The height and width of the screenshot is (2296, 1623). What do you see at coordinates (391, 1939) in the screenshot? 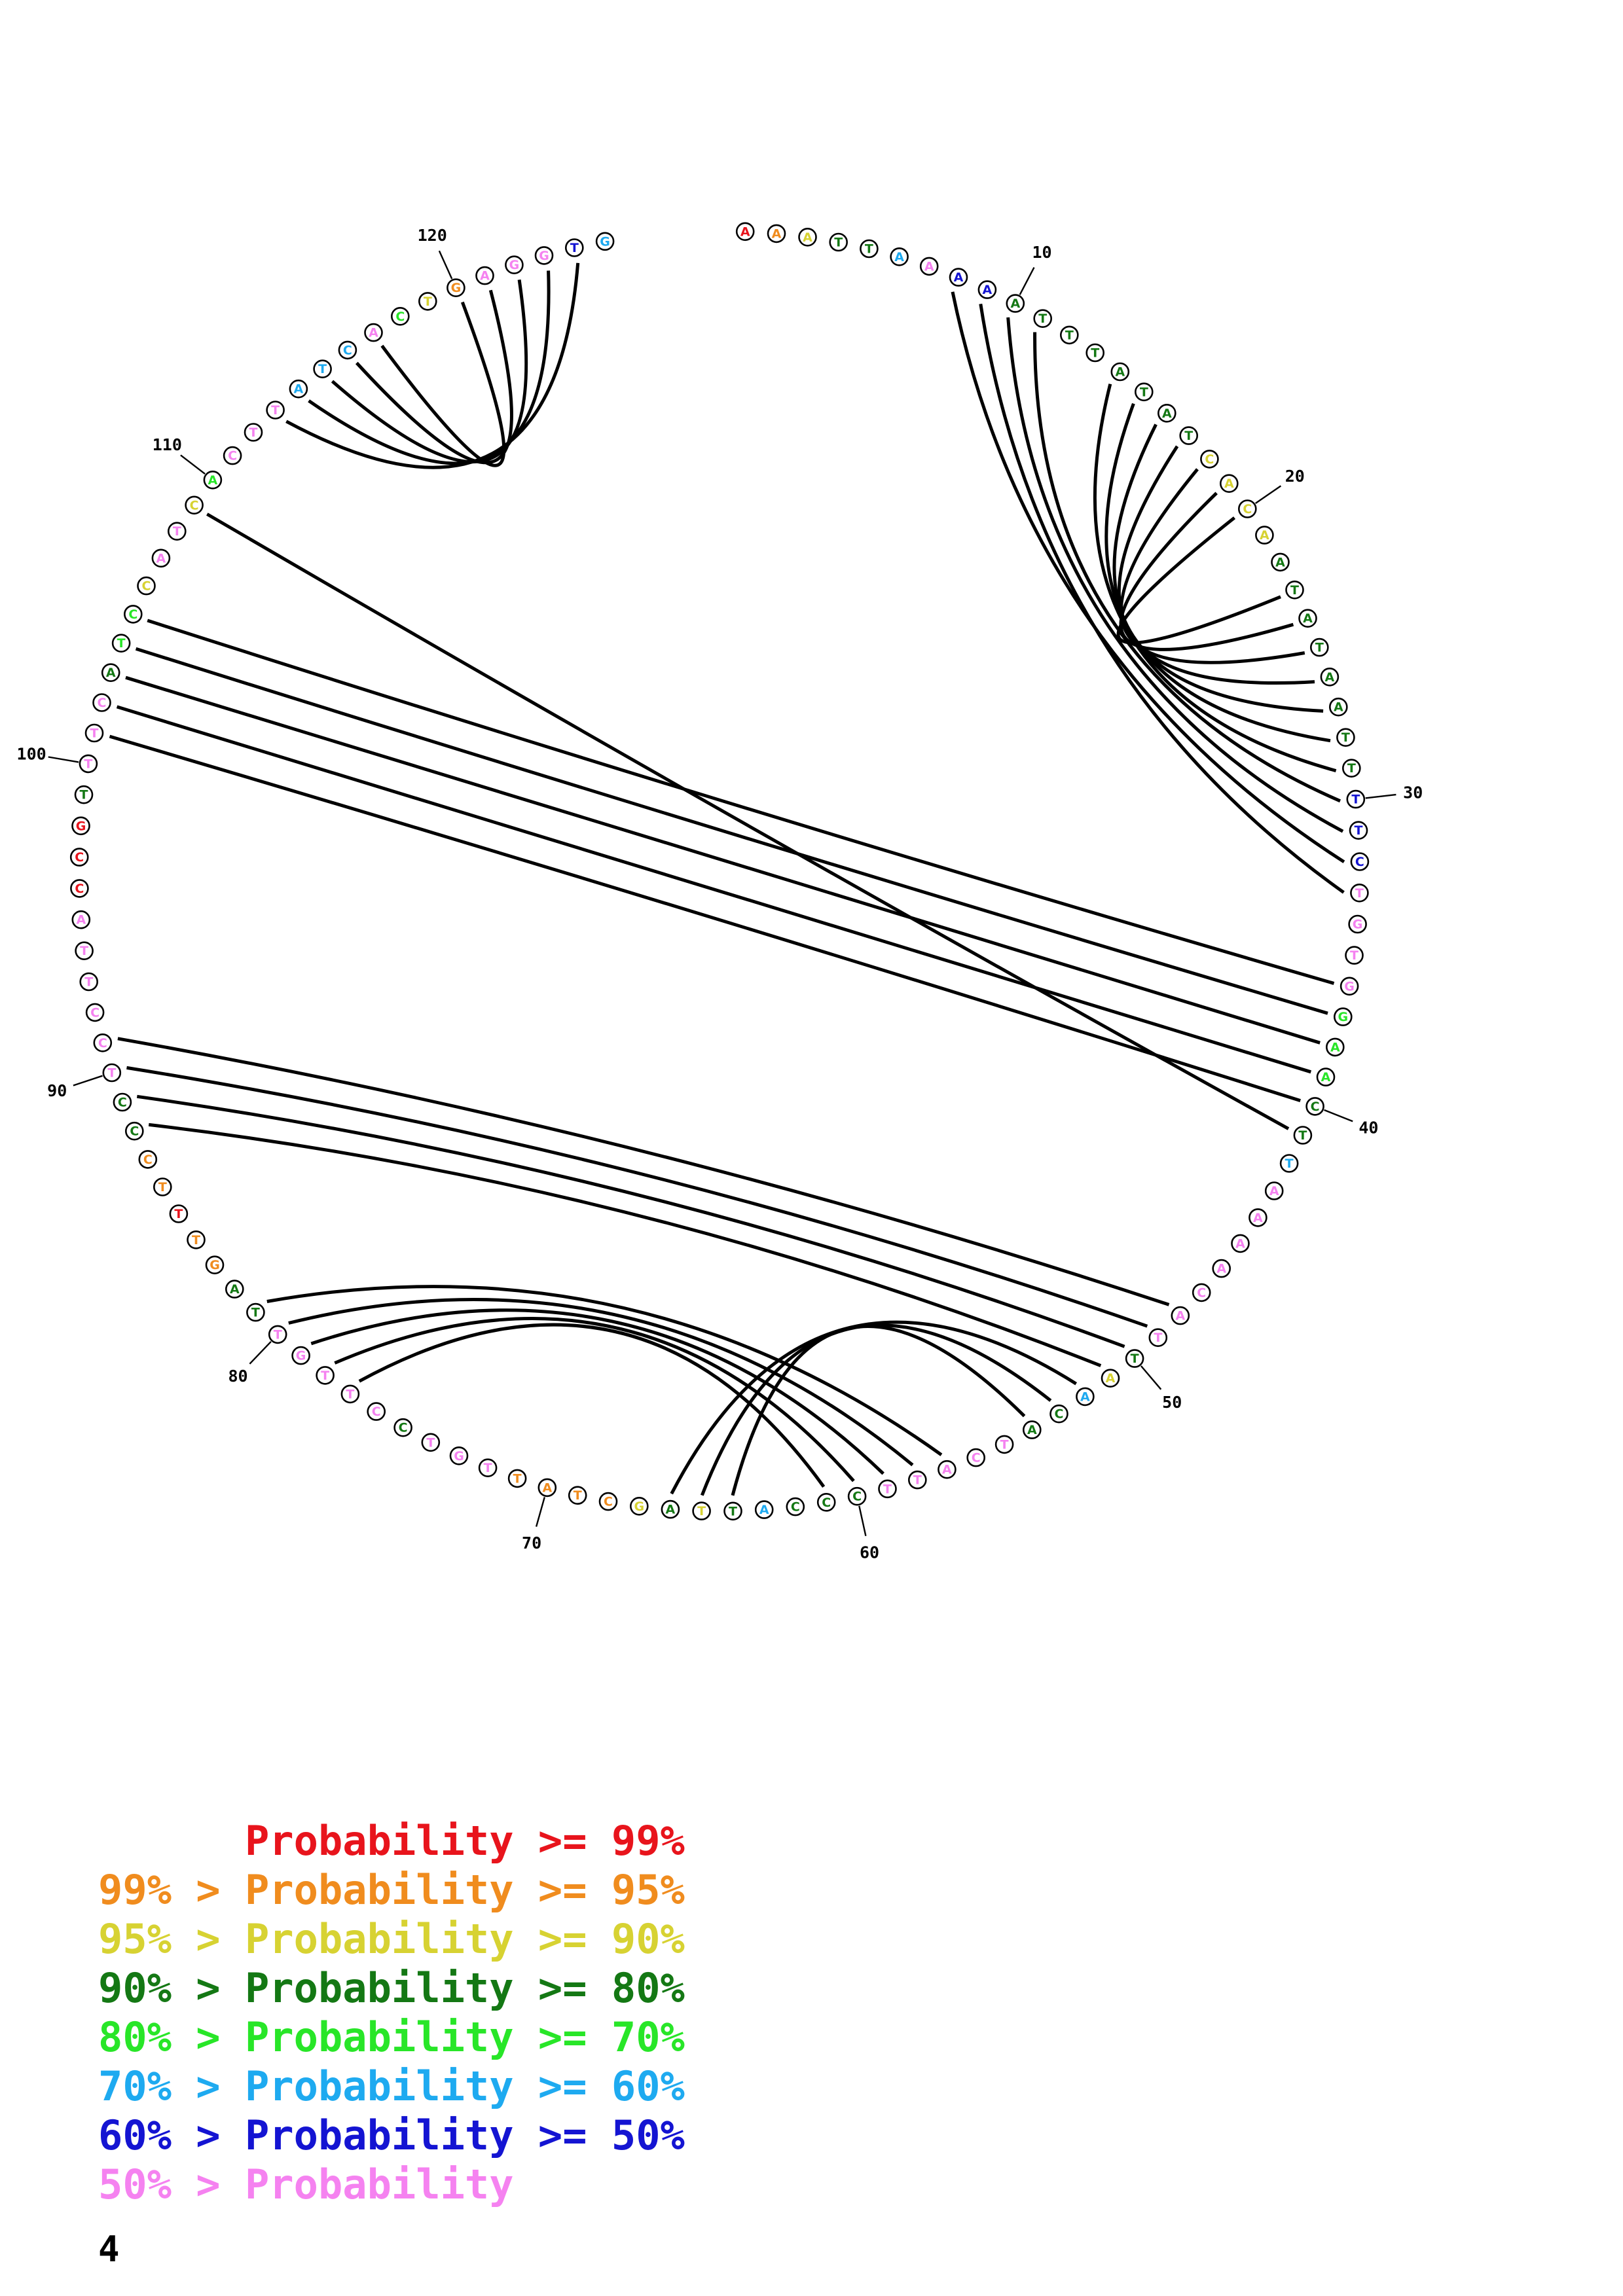
I see `legend-entry: 95% > Probability >= 90%` at bounding box center [391, 1939].